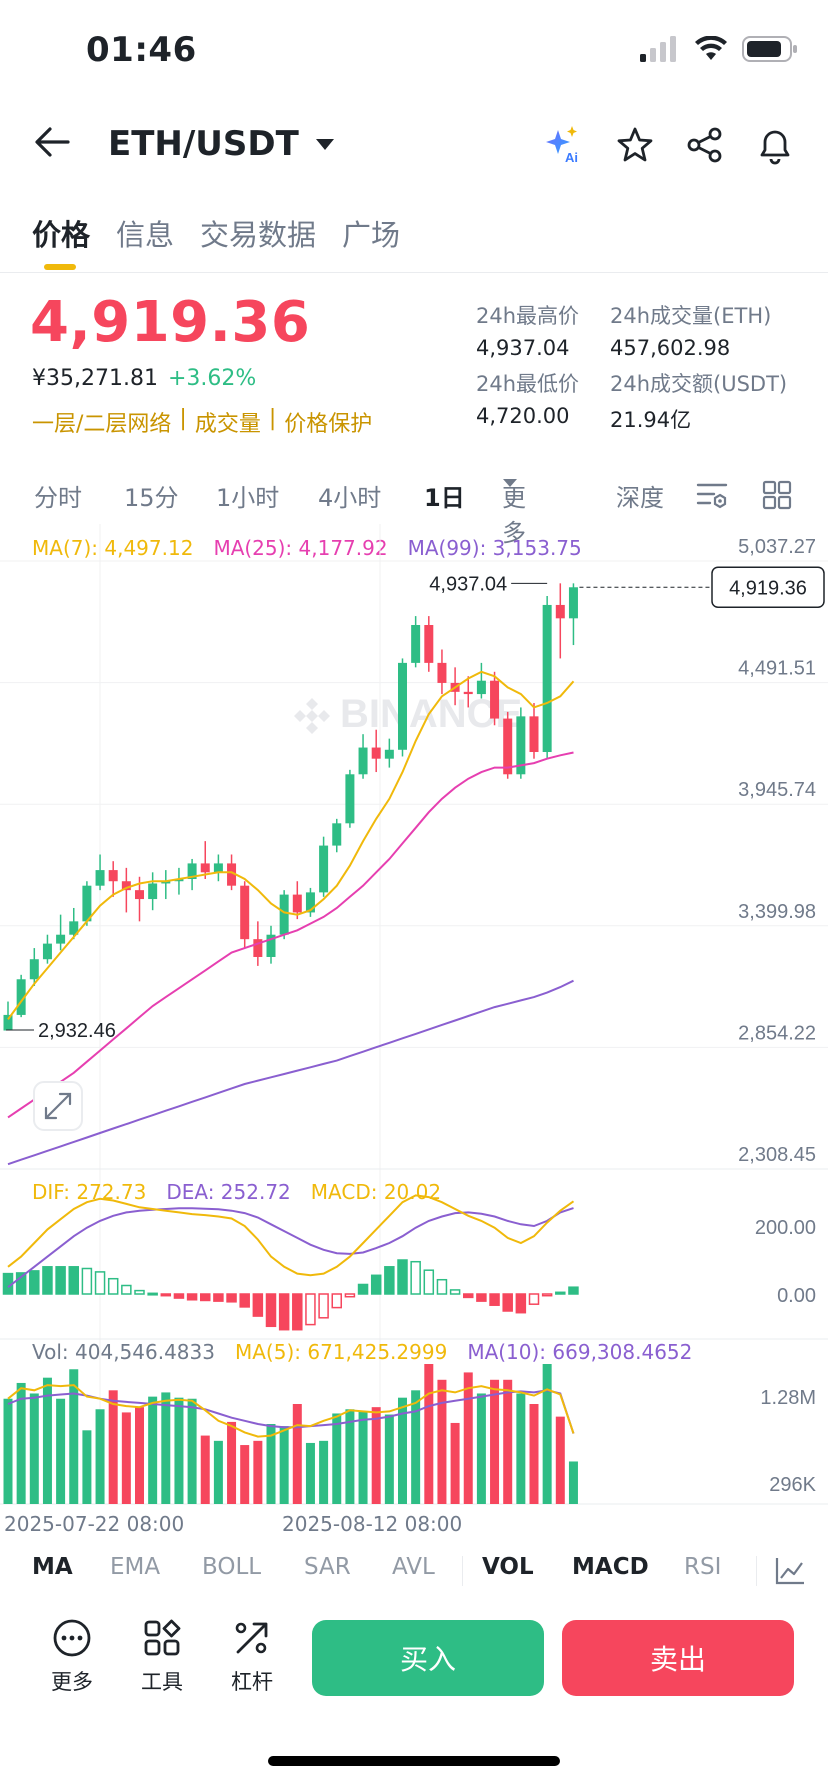 This screenshot has height=1792, width=828. I want to click on last-price: 4,919.36, so click(170, 322).